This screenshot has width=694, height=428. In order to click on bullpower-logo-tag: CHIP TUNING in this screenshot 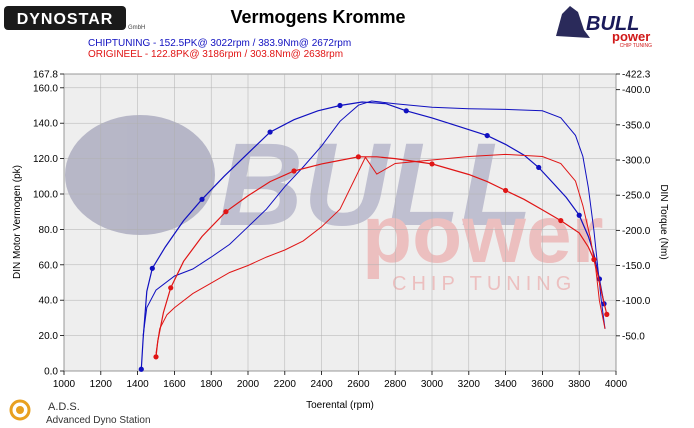, I will do `click(636, 46)`.